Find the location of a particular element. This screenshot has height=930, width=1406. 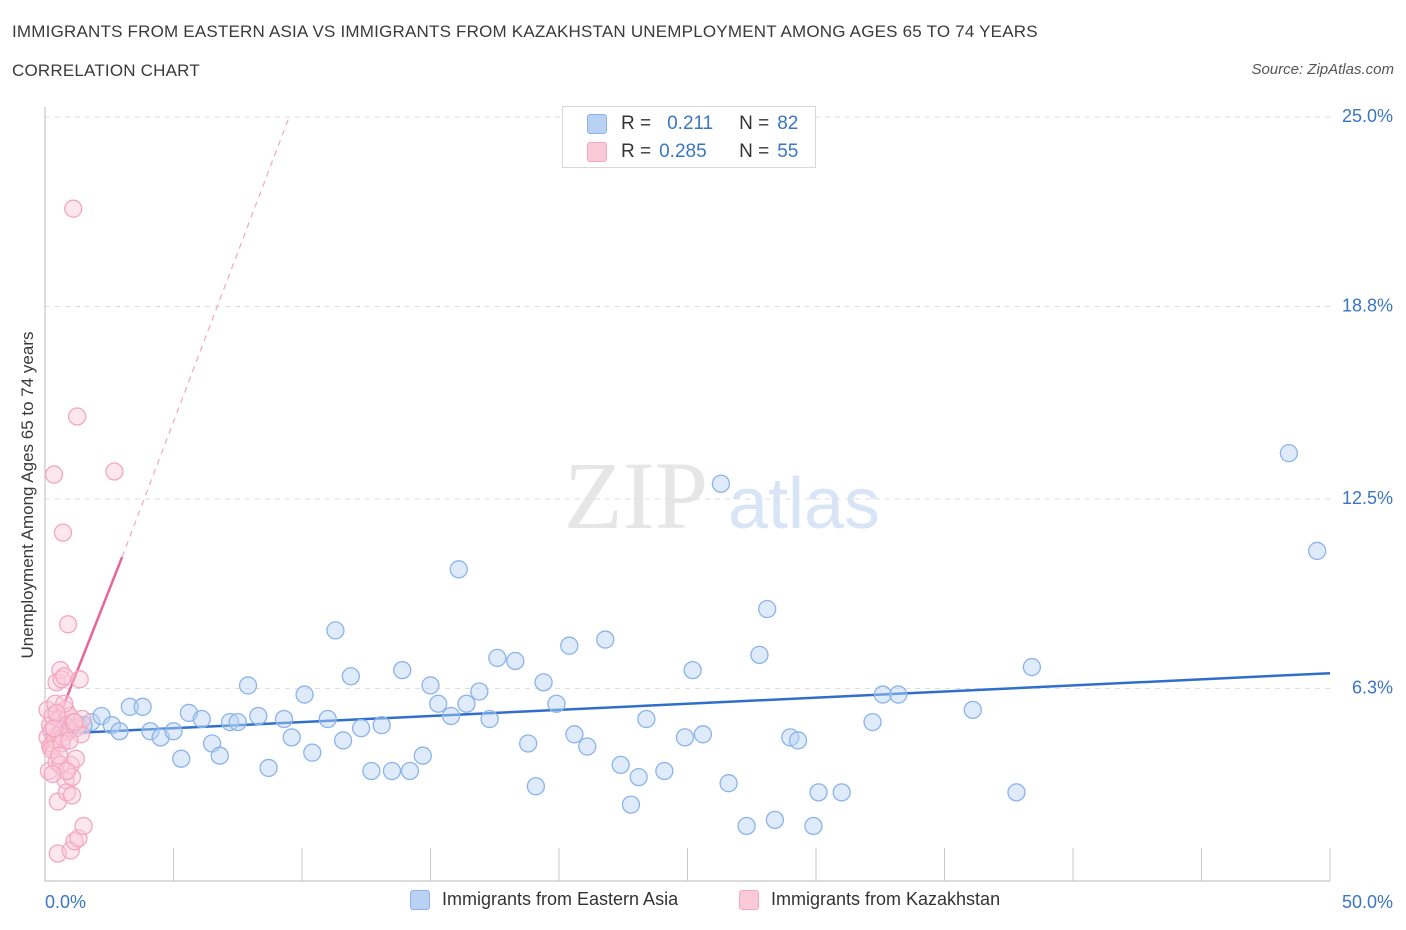

legend-r-value: 0.285 is located at coordinates (683, 151).